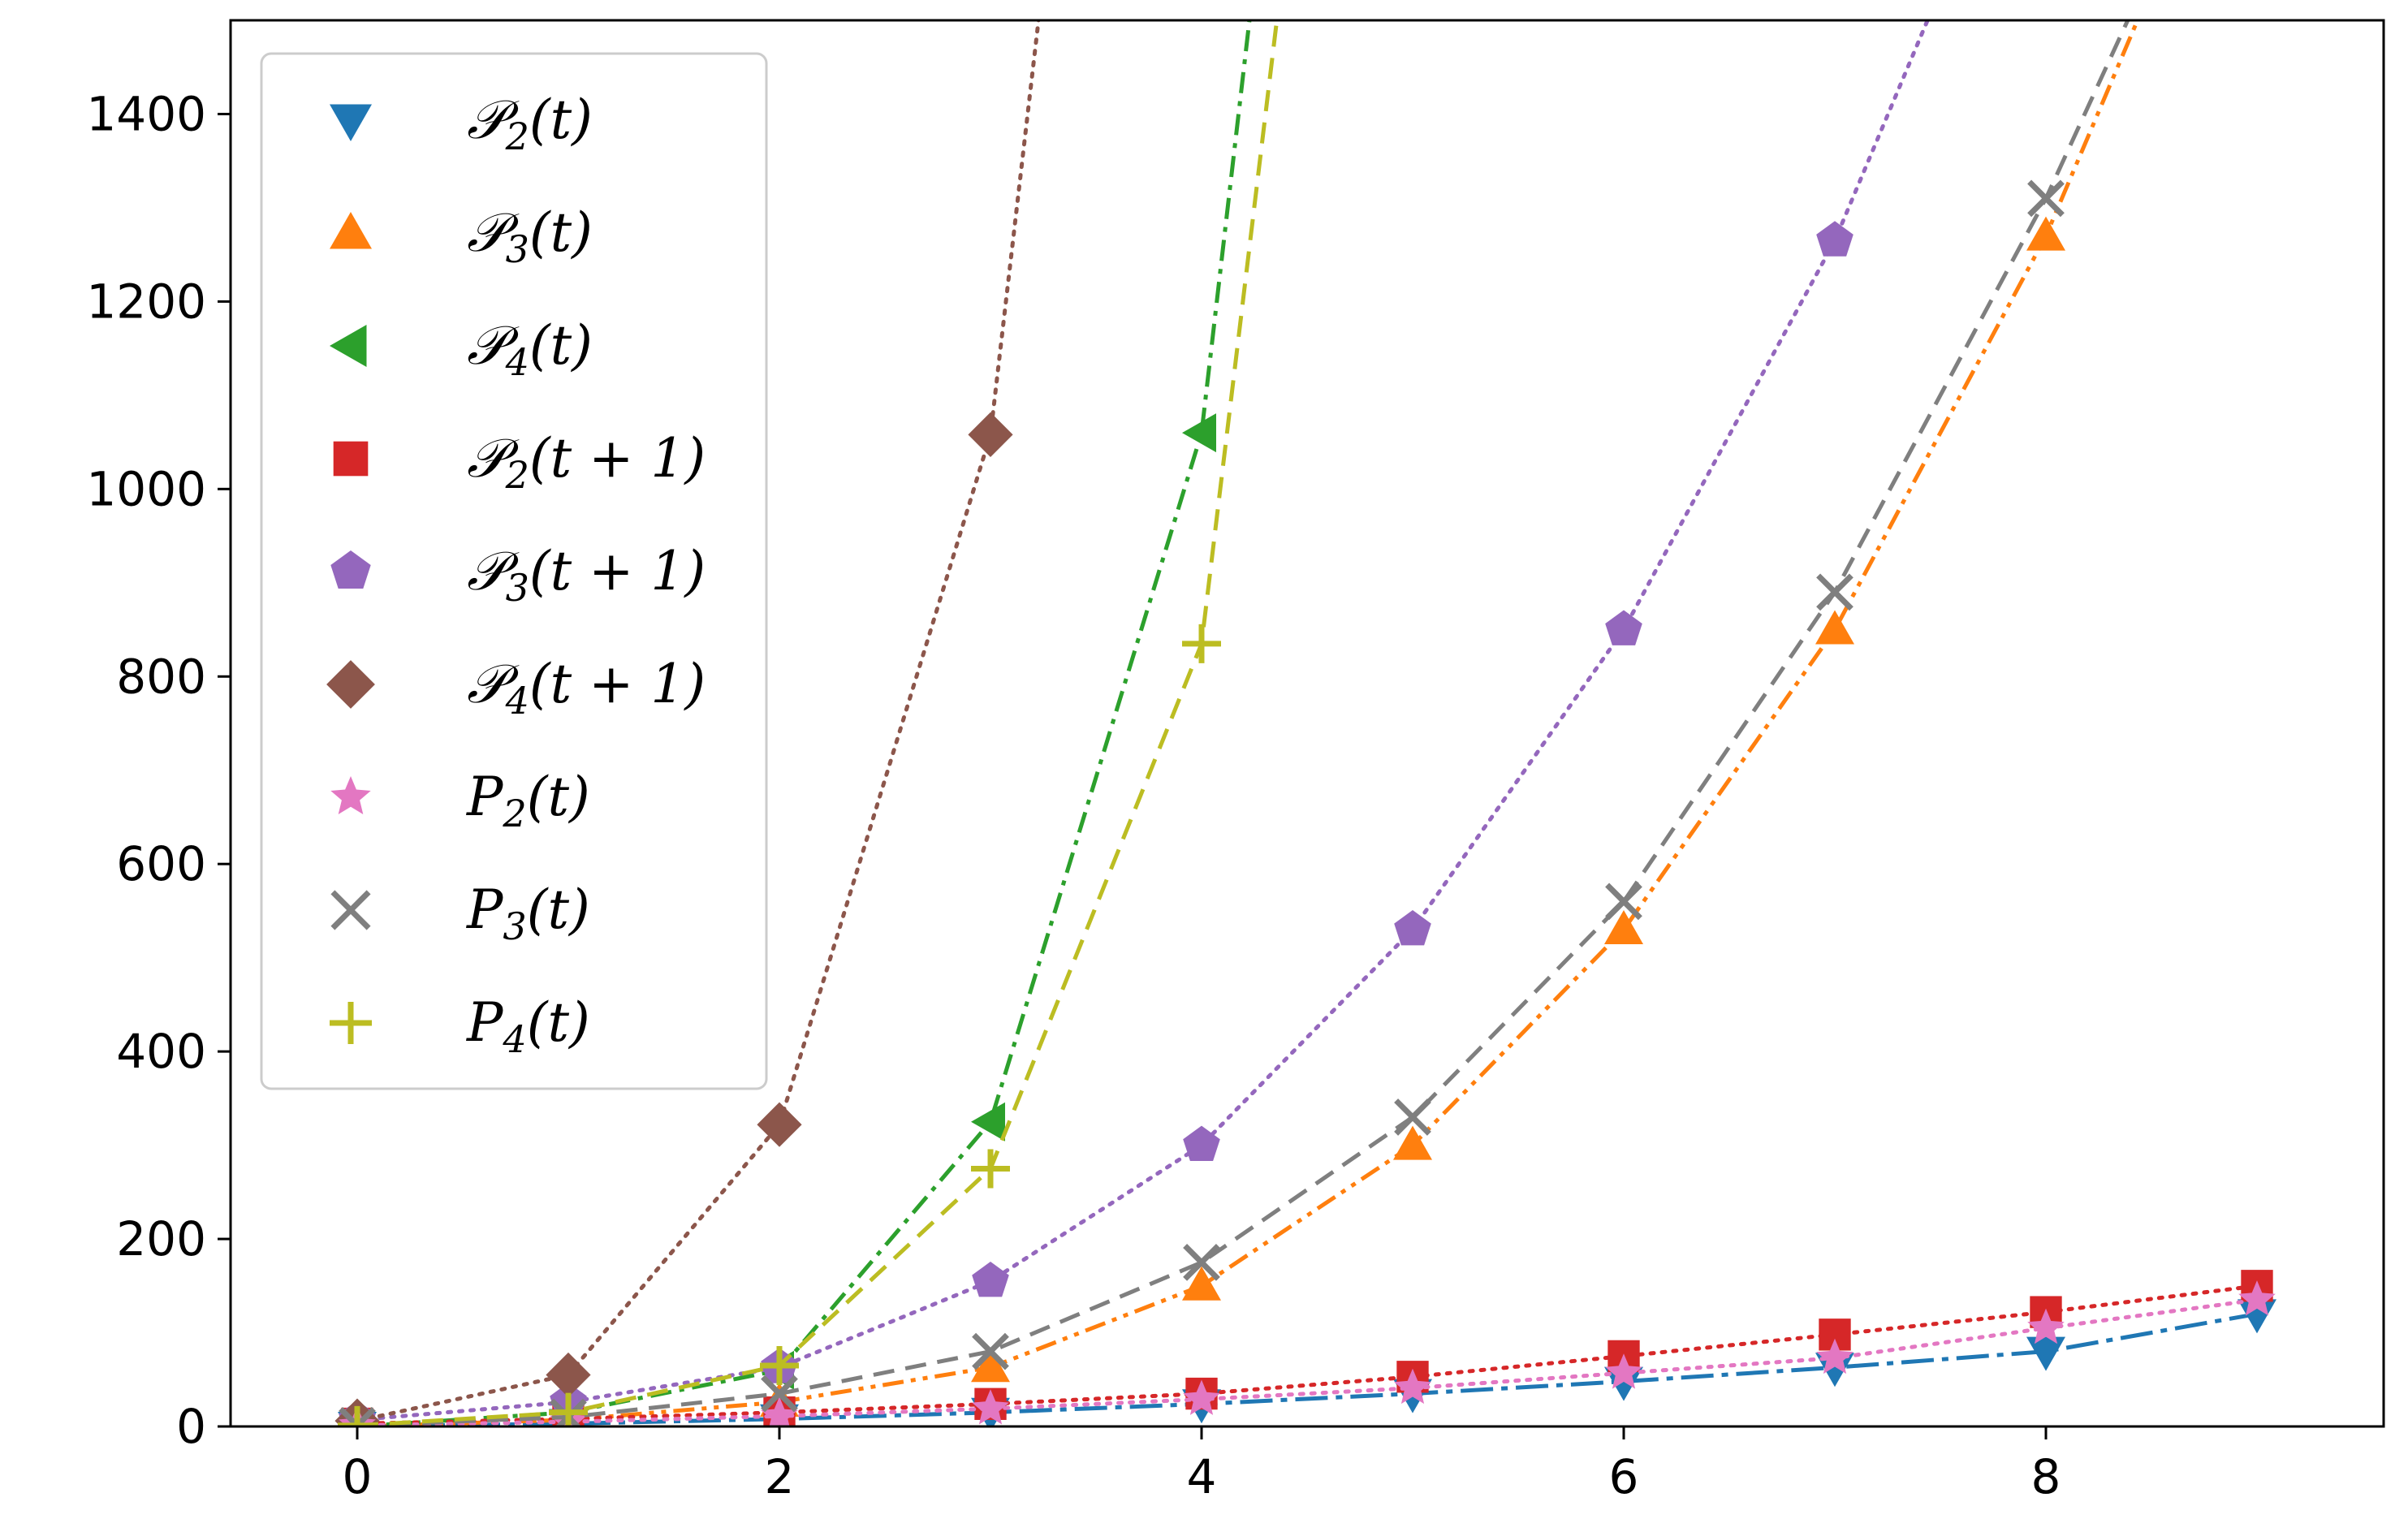 The image size is (2408, 1532). I want to click on legend-entry: P2(t), so click(460, 800).